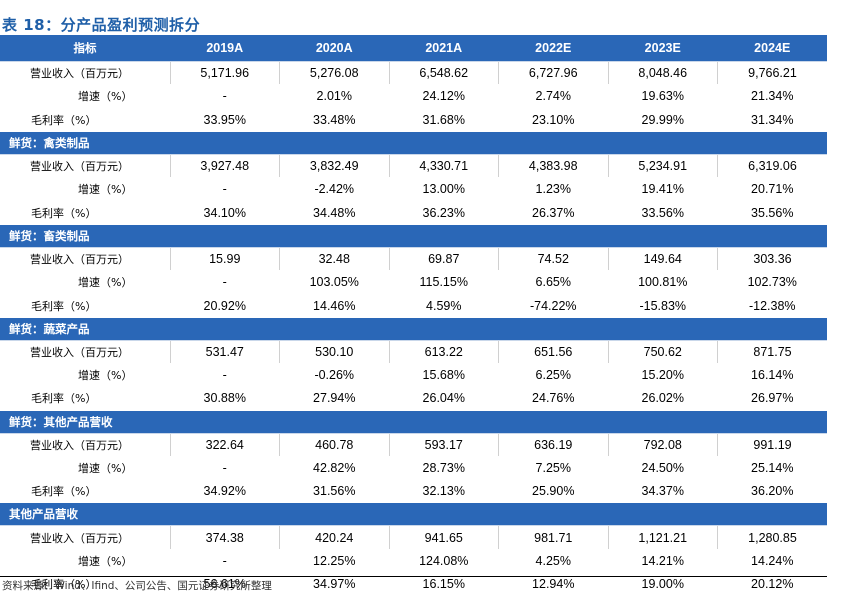 The image size is (852, 601). Describe the element at coordinates (443, 537) in the screenshot. I see `value-cell: 941.65` at that location.